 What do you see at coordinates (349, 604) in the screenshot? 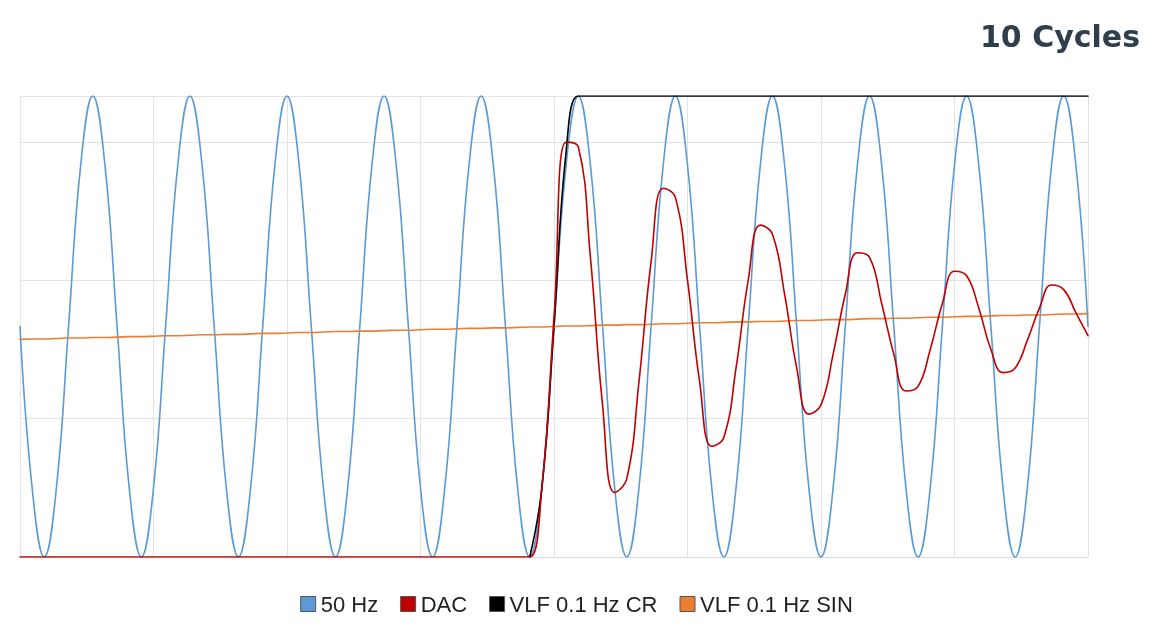
I see `legend-label: 50 Hz` at bounding box center [349, 604].